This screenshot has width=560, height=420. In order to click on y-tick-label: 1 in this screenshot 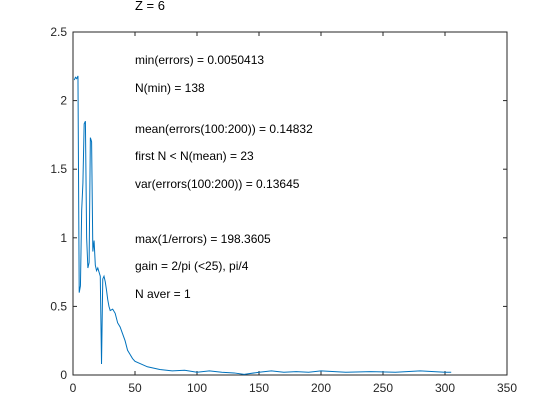, I will do `click(63, 238)`.